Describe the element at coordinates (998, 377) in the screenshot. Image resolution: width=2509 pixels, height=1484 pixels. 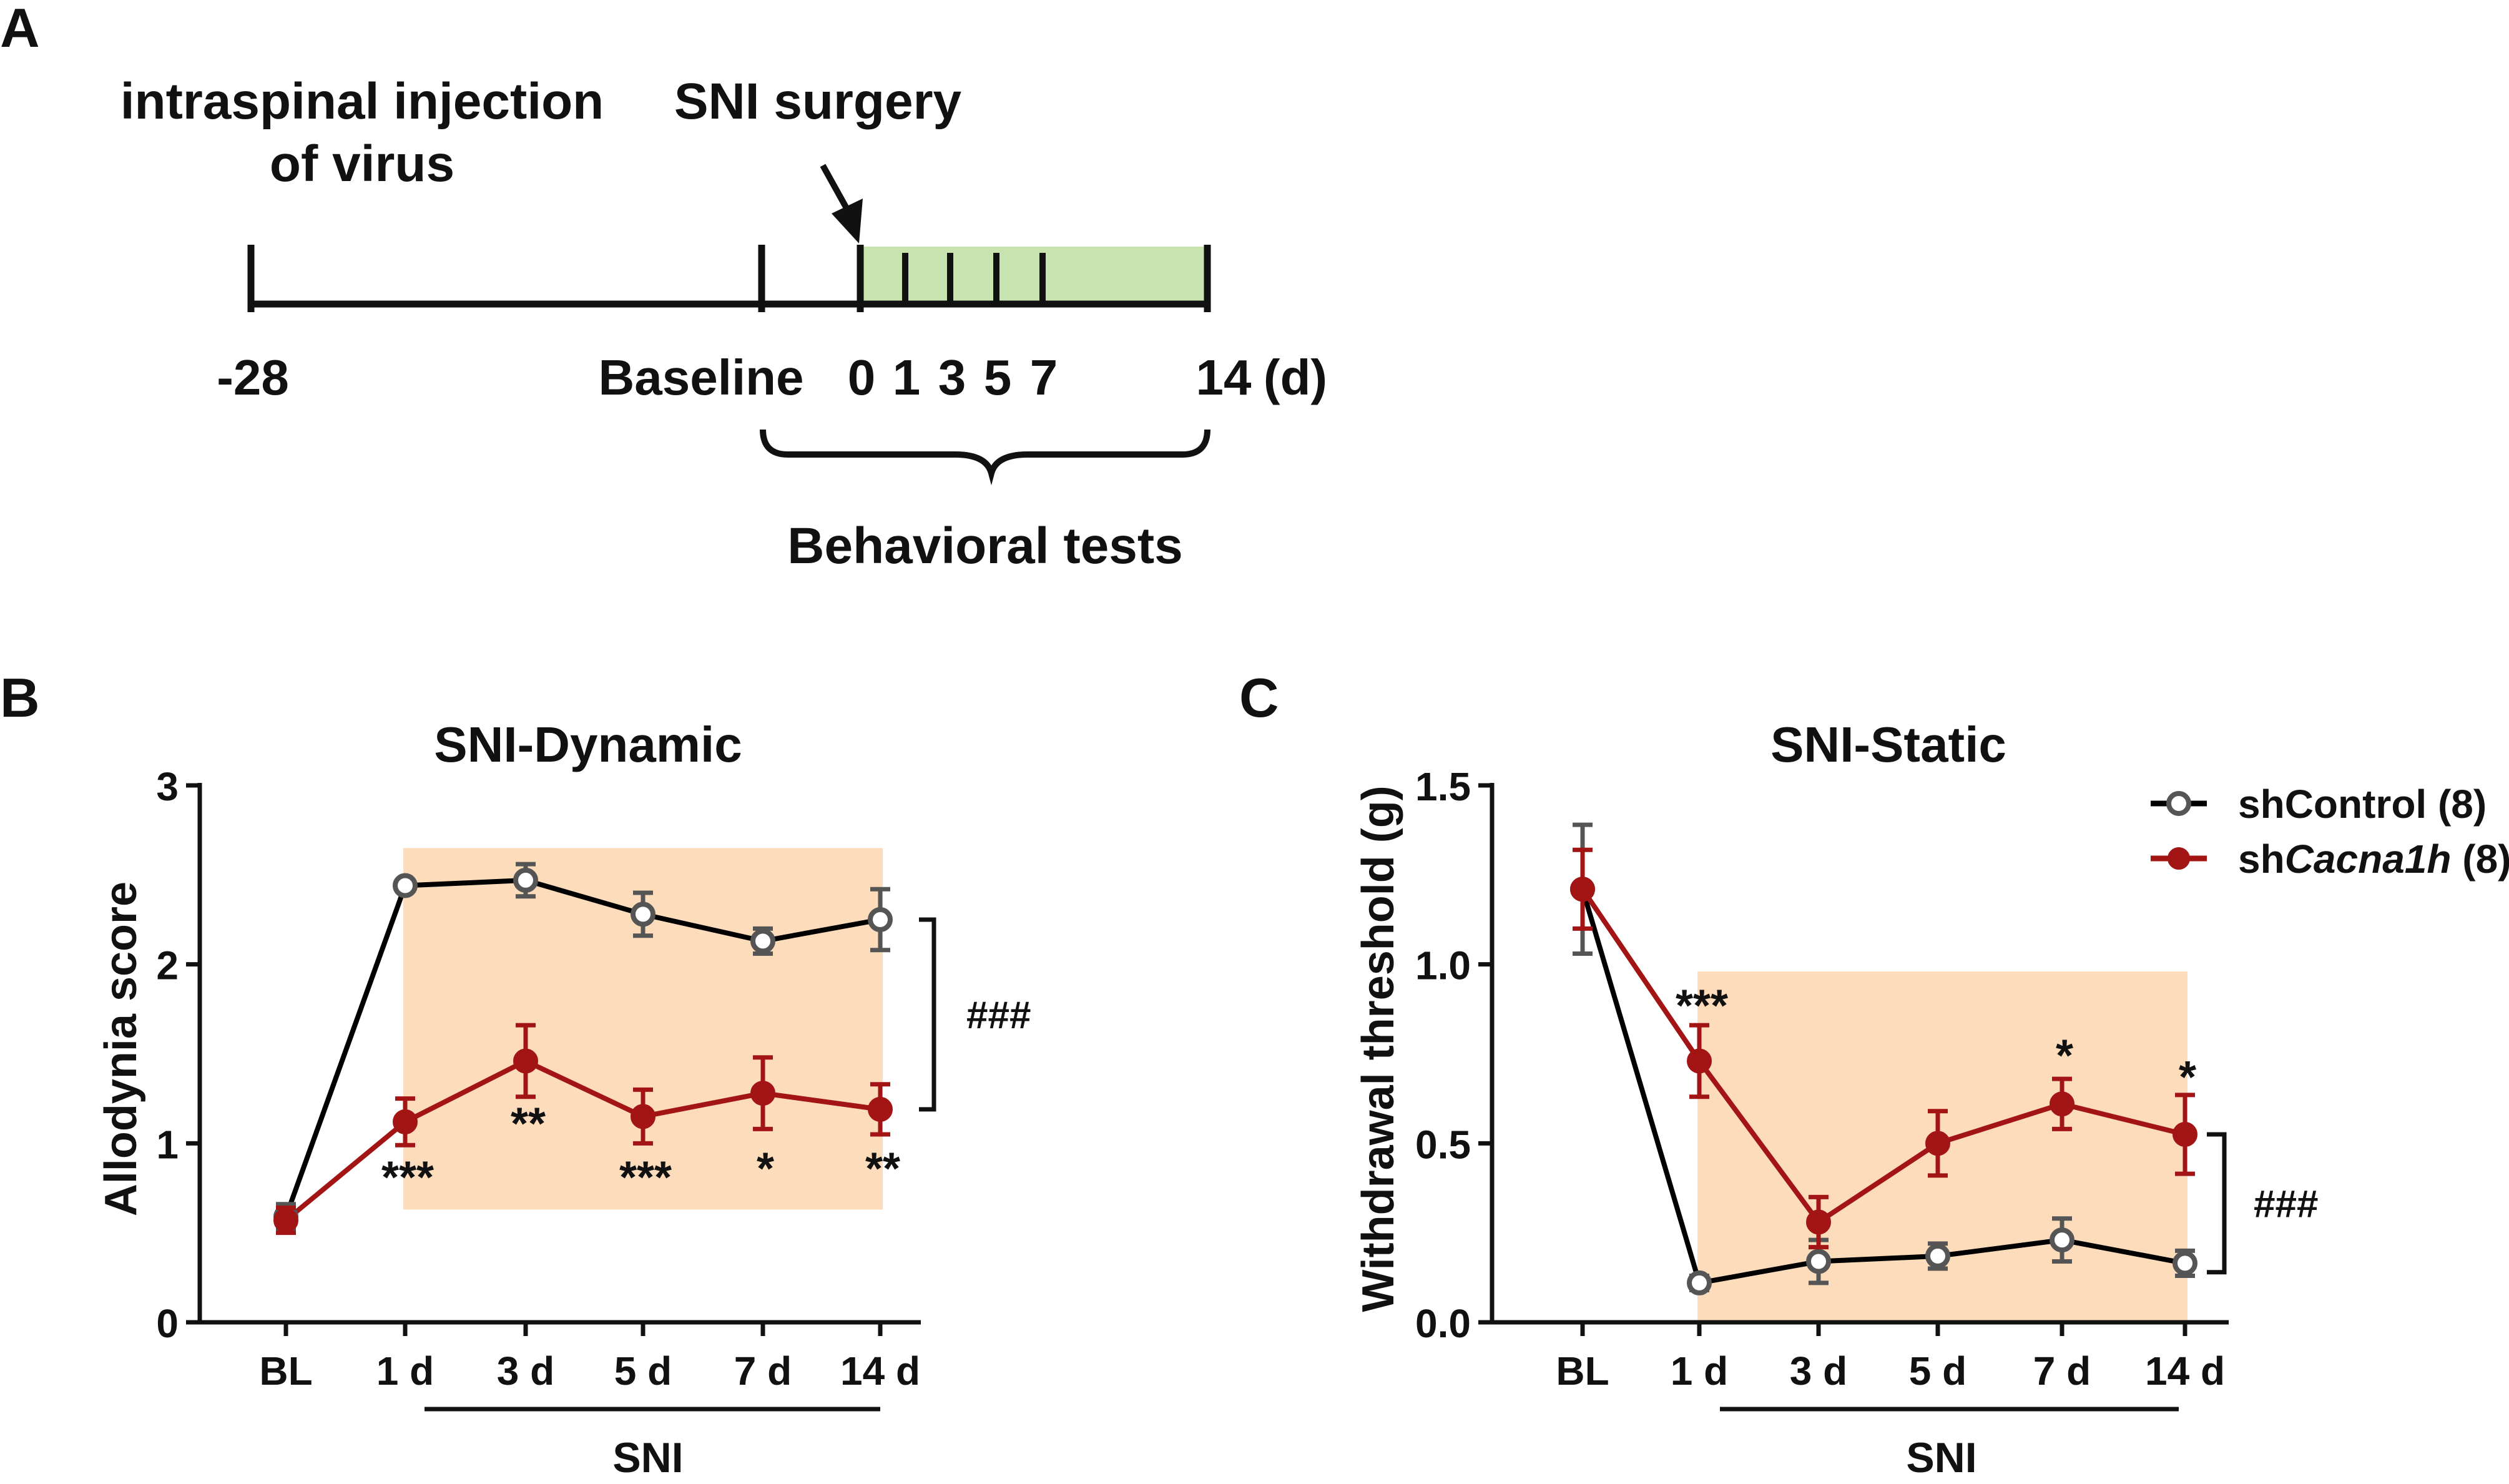
I see `timeline-label-day5: 5` at that location.